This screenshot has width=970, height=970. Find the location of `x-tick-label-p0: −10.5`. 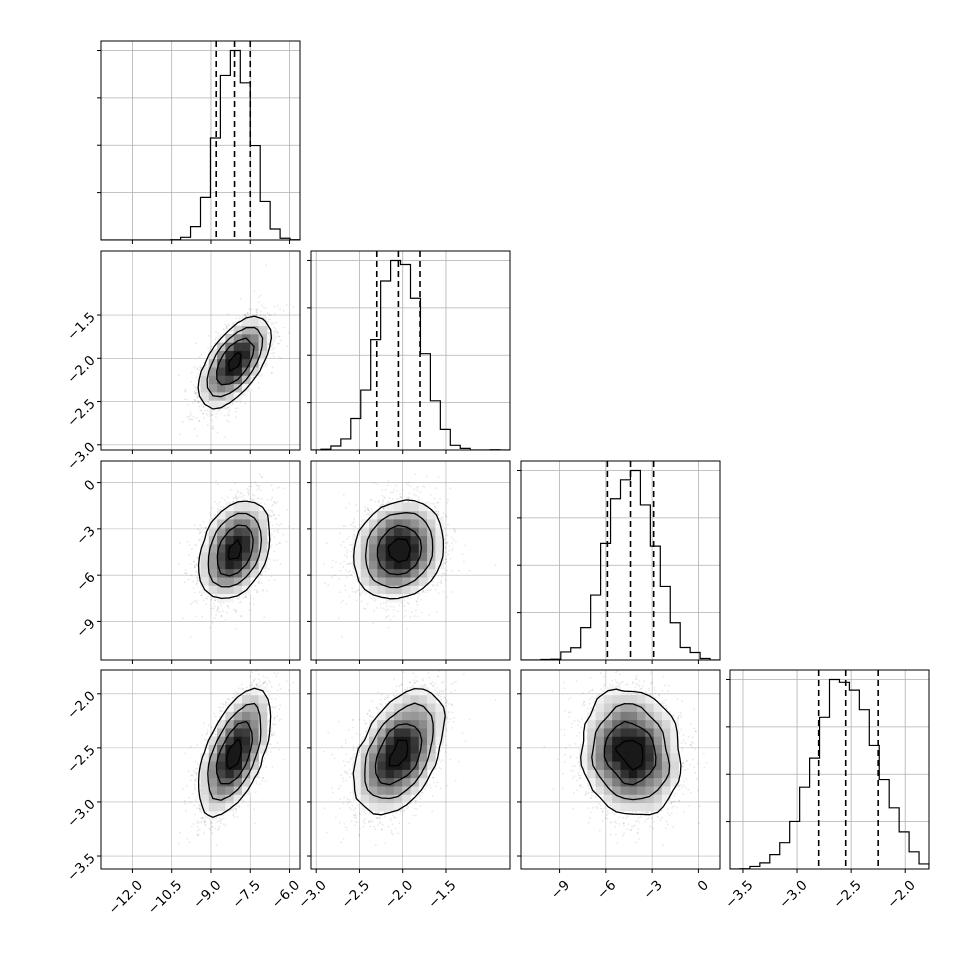

x-tick-label-p0: −10.5 is located at coordinates (165, 897).